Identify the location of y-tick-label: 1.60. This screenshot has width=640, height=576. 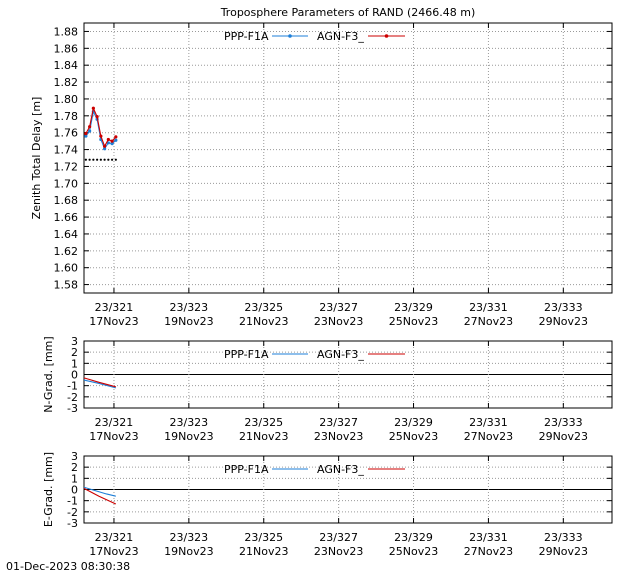
(66, 268).